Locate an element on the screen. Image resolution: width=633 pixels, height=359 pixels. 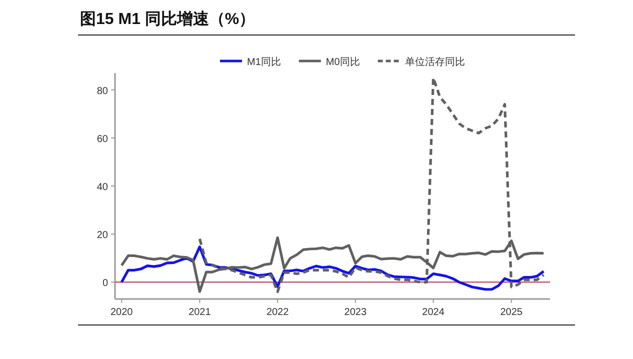
x-tick-label: 2021 is located at coordinates (200, 312).